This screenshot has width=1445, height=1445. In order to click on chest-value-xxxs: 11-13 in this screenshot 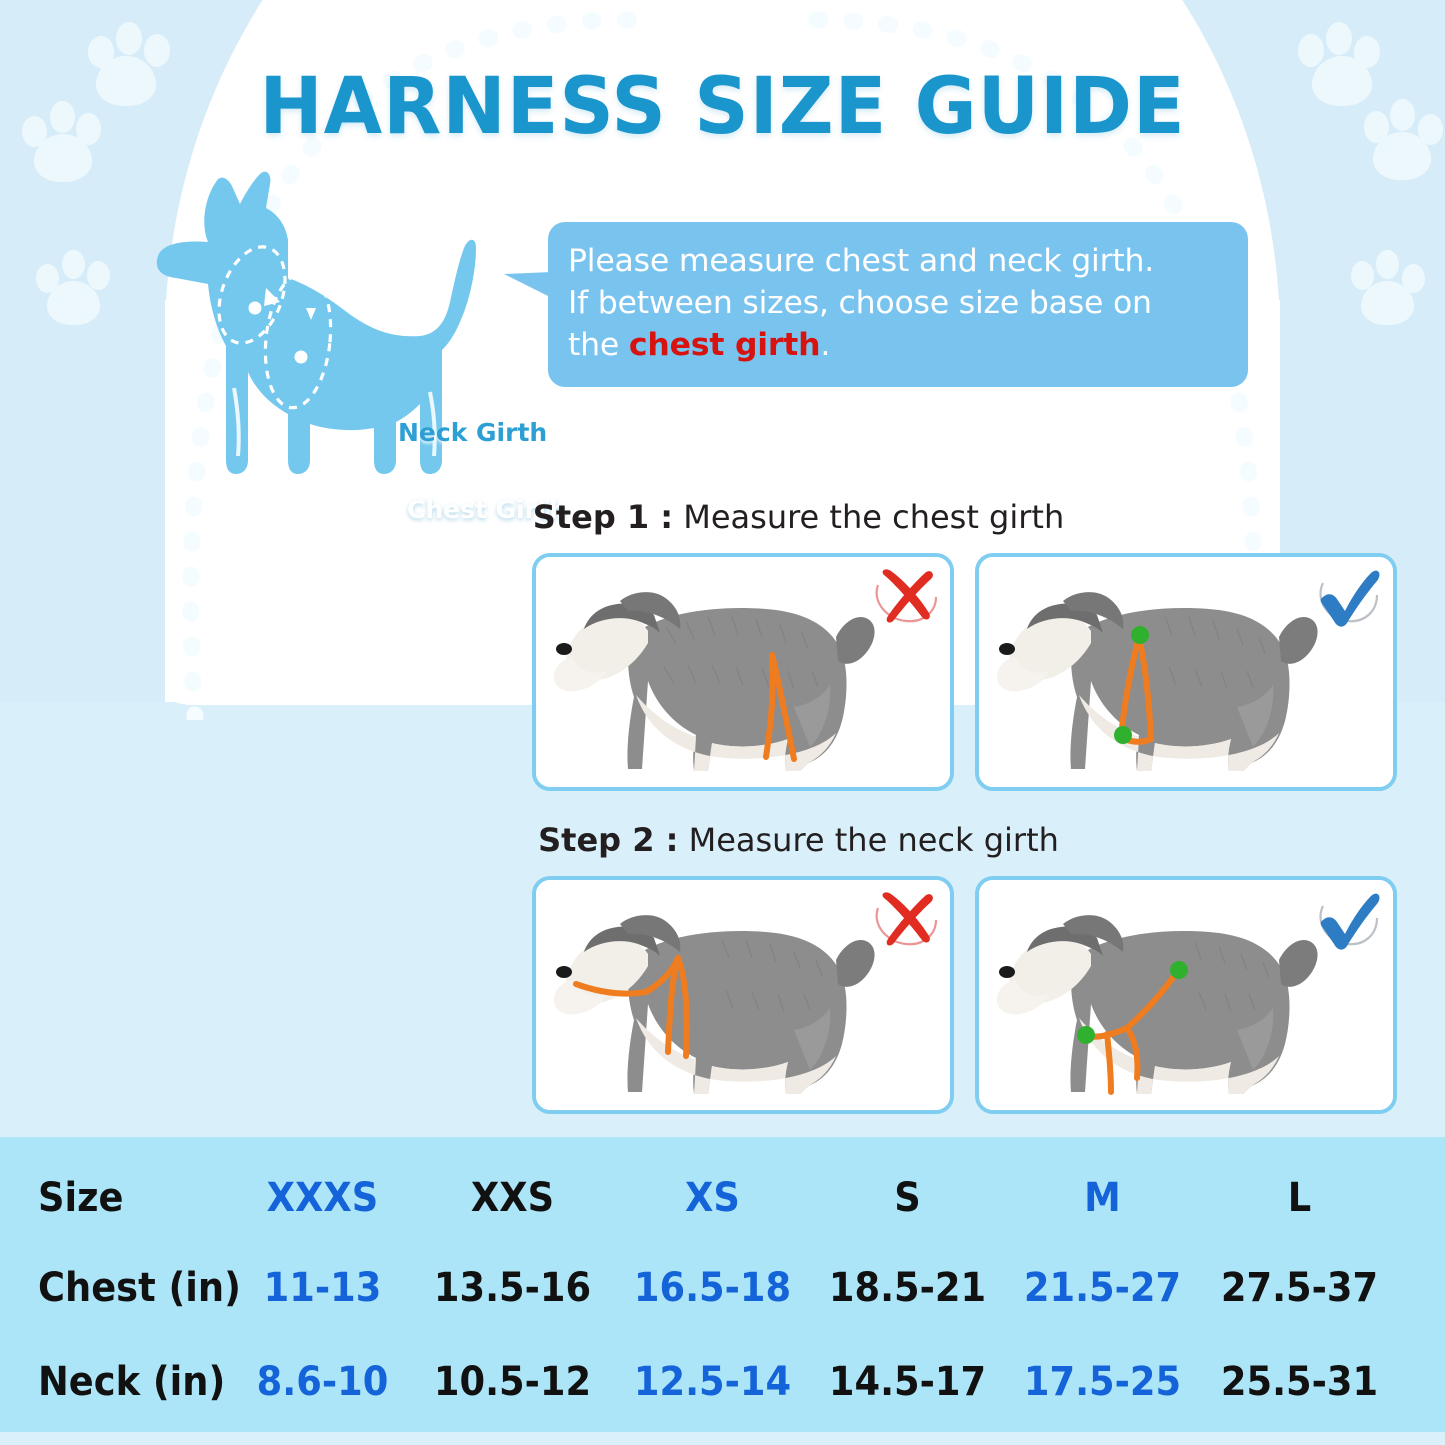, I will do `click(322, 1288)`.